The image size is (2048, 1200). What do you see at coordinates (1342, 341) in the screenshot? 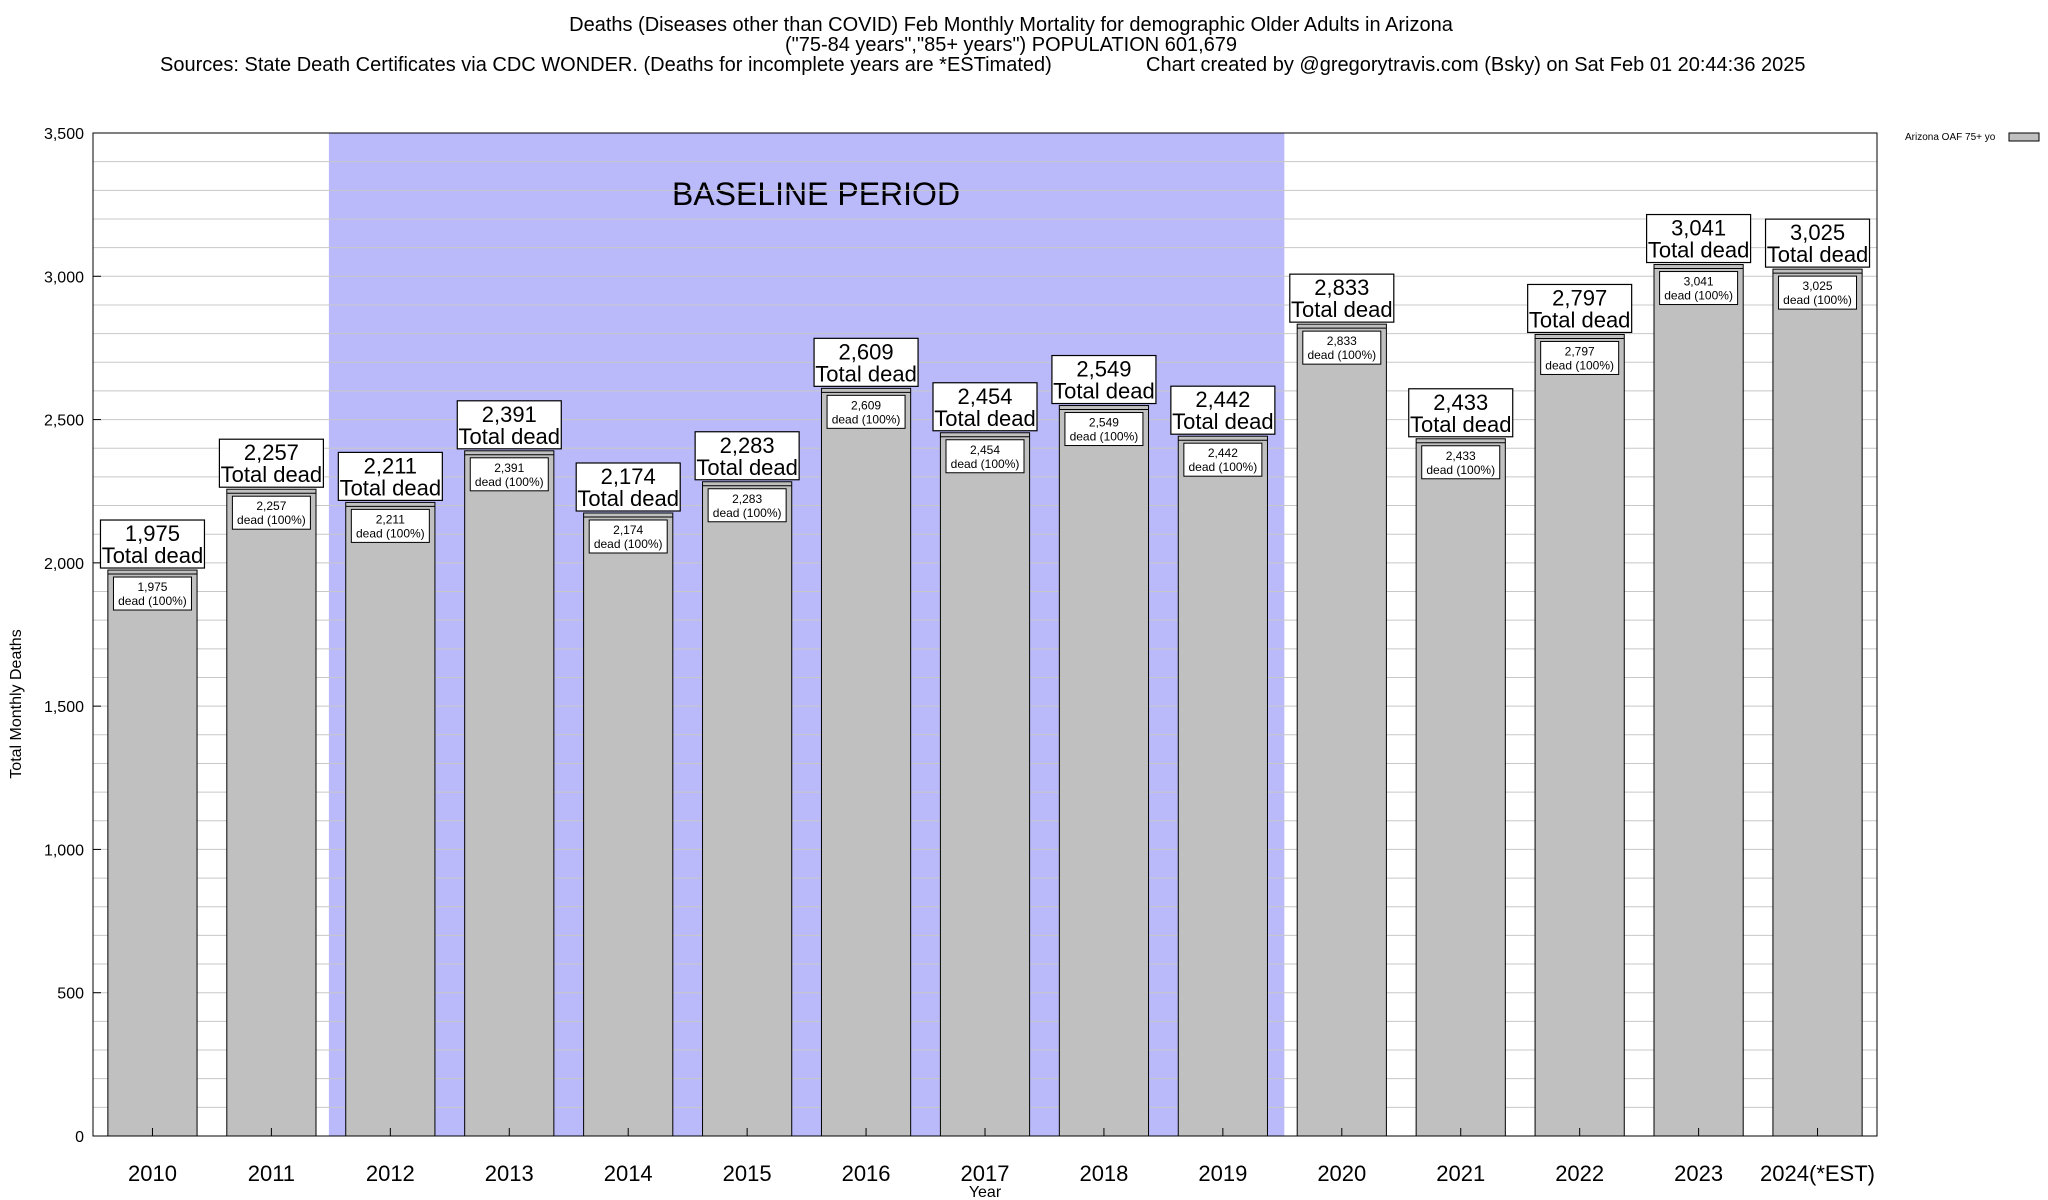
I see `inner-label-value: 2,833` at bounding box center [1342, 341].